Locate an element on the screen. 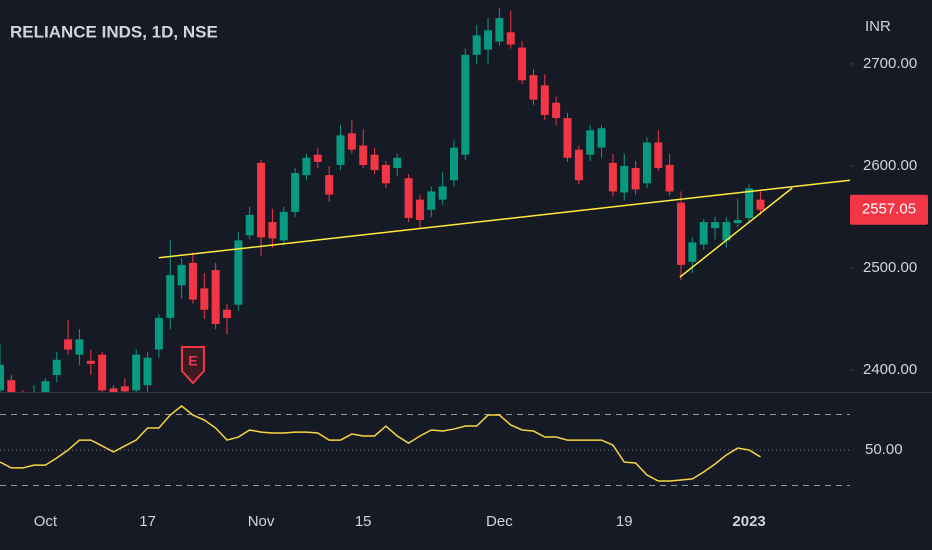 This screenshot has height=550, width=932. event-marker is located at coordinates (192, 365).